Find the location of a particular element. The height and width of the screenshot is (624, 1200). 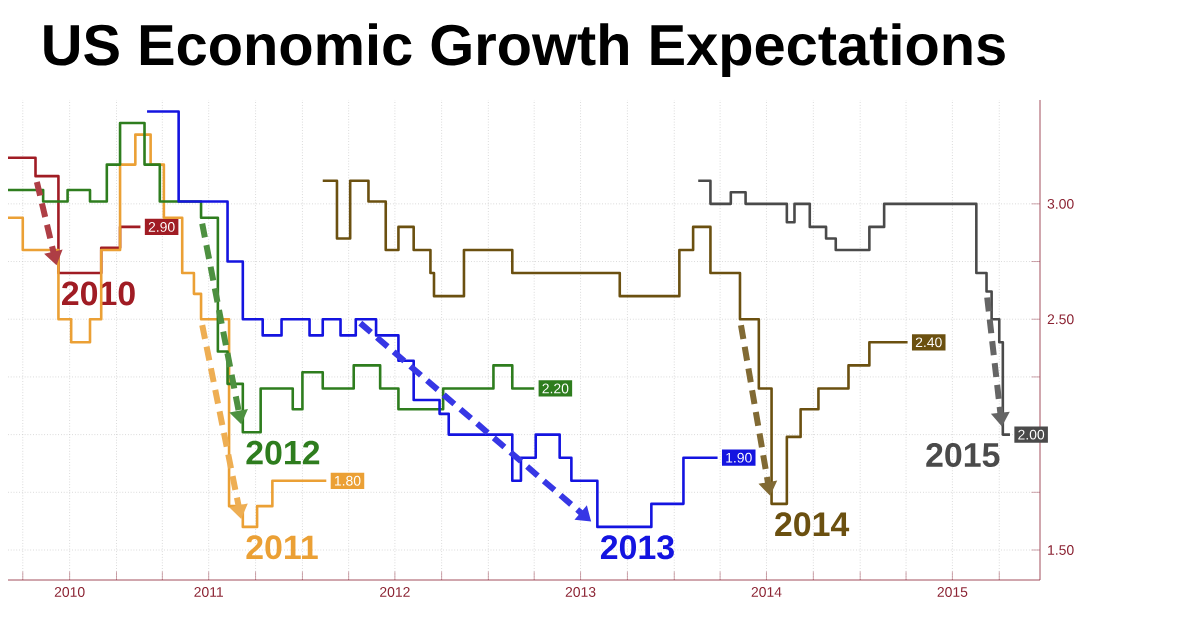

series-label: 2012 is located at coordinates (283, 452).